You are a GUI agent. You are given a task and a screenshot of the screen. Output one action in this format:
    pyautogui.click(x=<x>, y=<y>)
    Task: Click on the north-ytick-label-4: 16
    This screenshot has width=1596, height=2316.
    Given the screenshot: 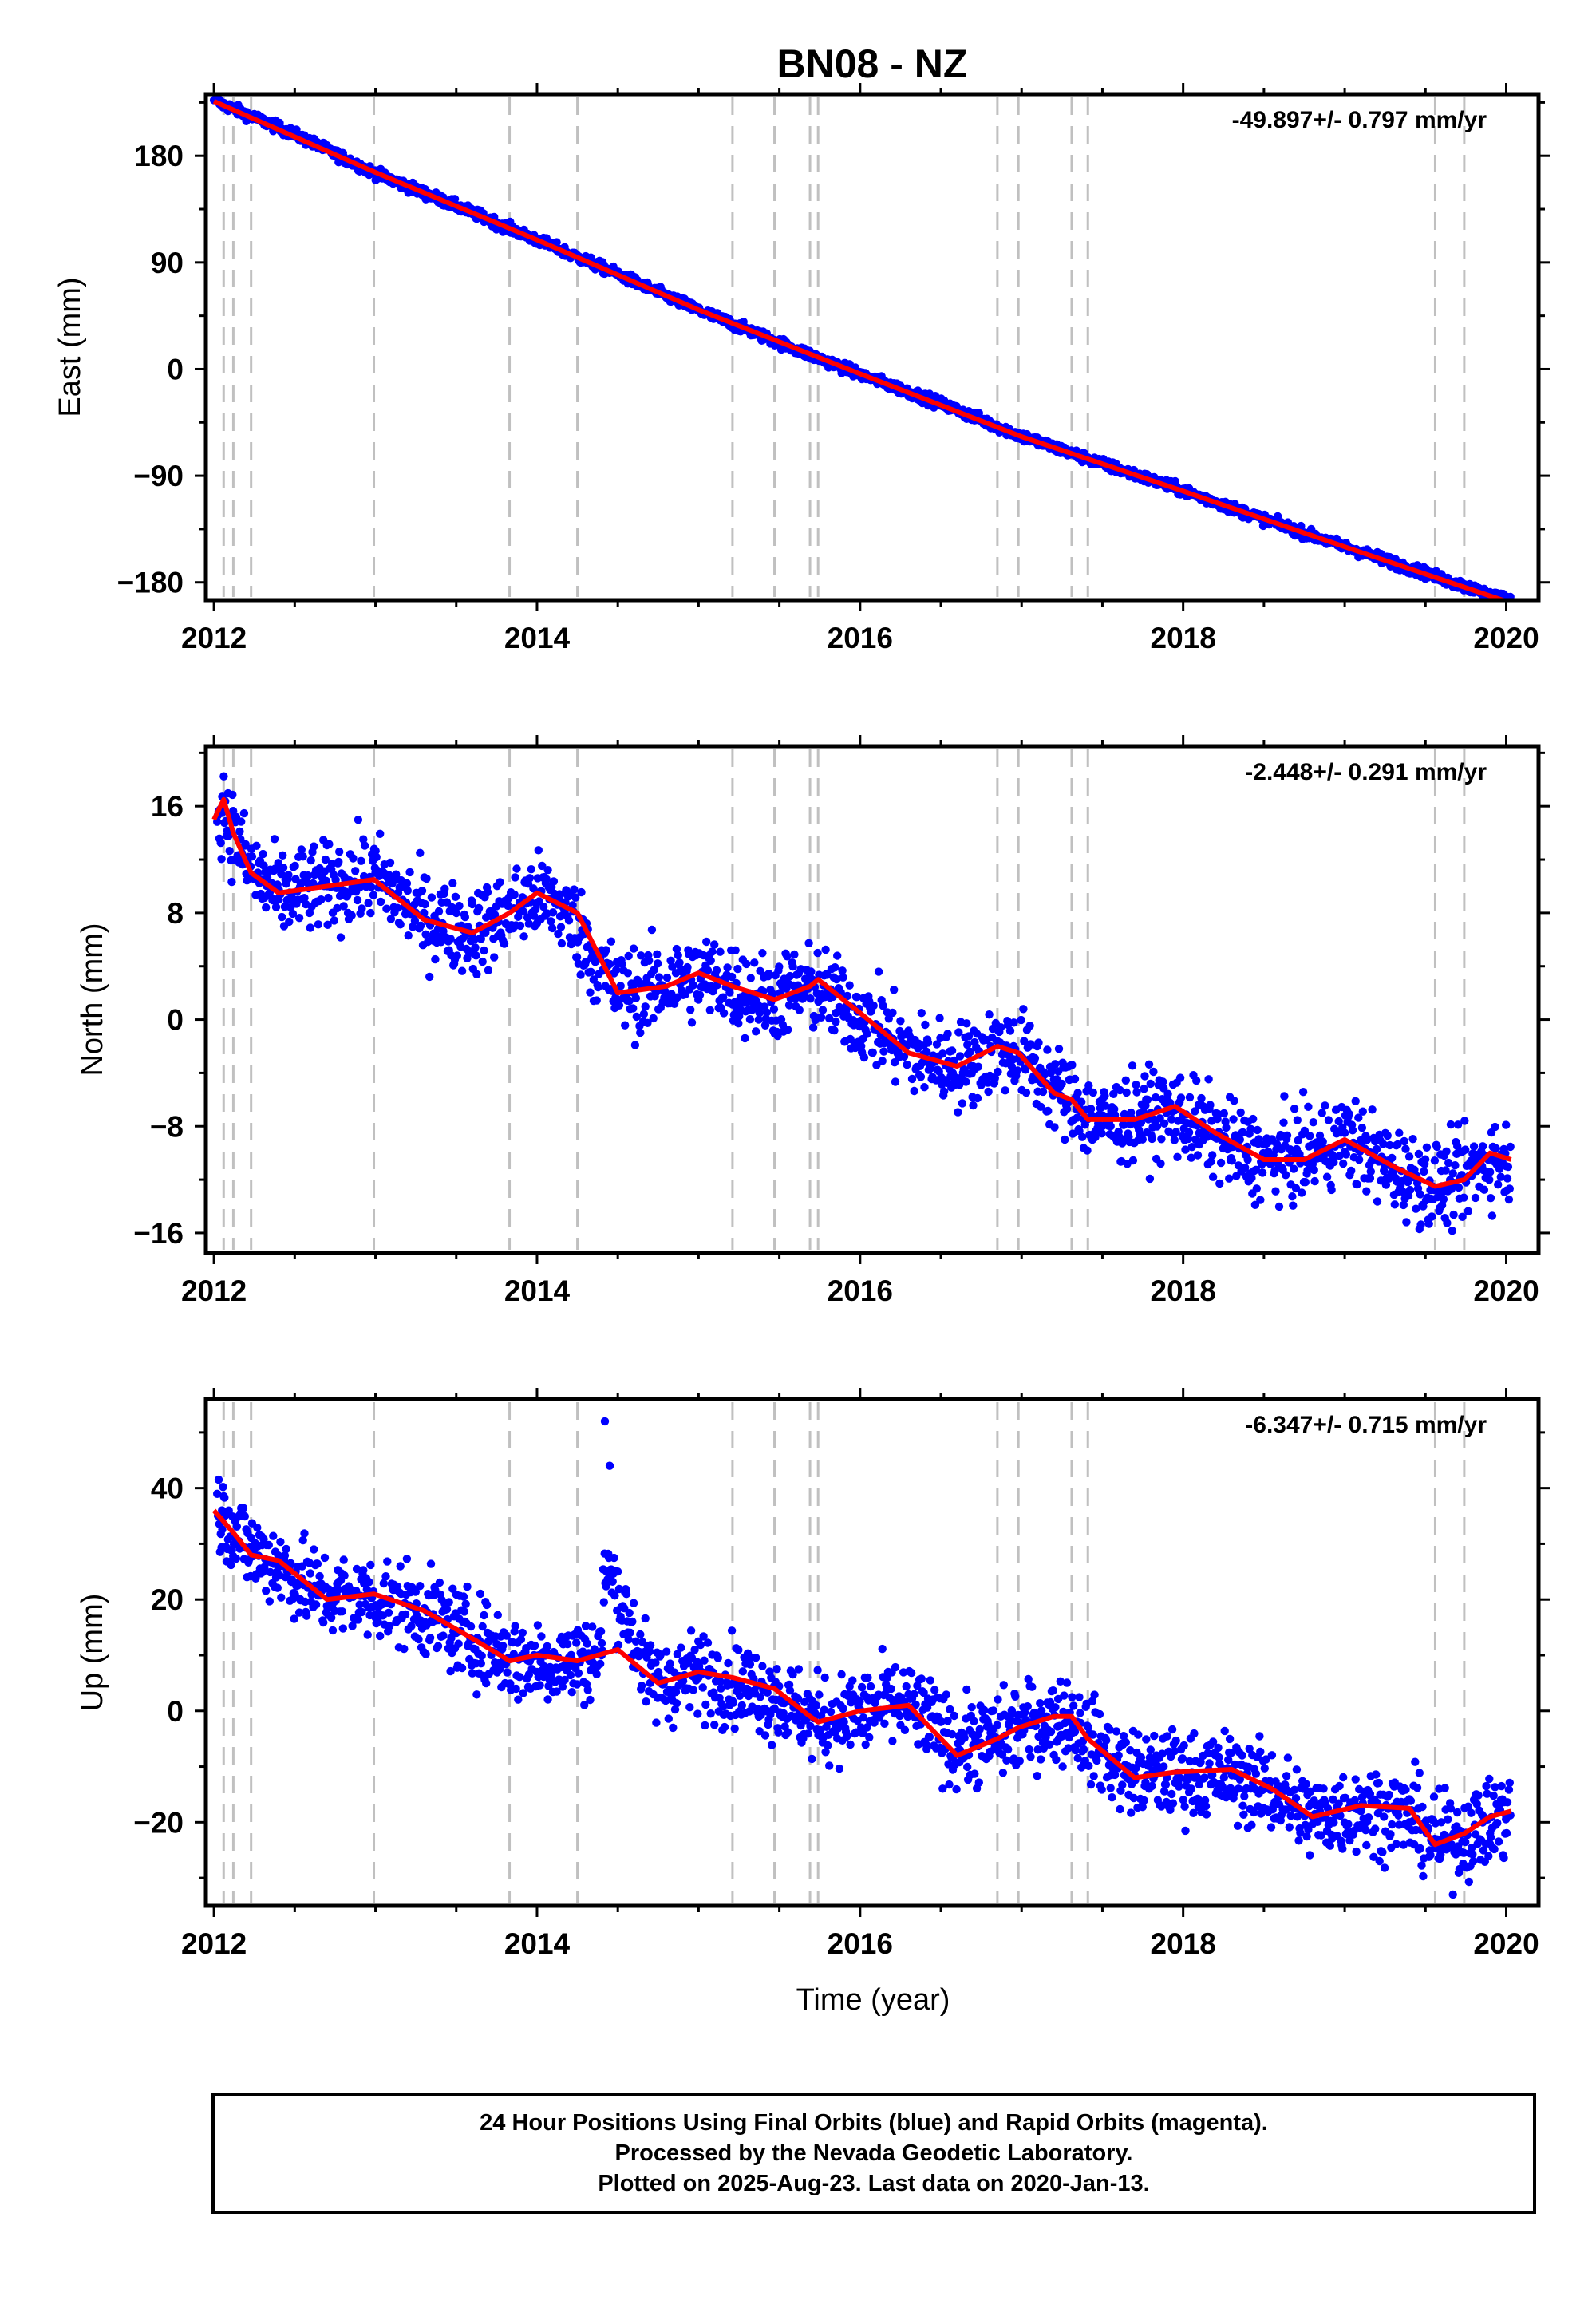 What is the action you would take?
    pyautogui.click(x=167, y=806)
    